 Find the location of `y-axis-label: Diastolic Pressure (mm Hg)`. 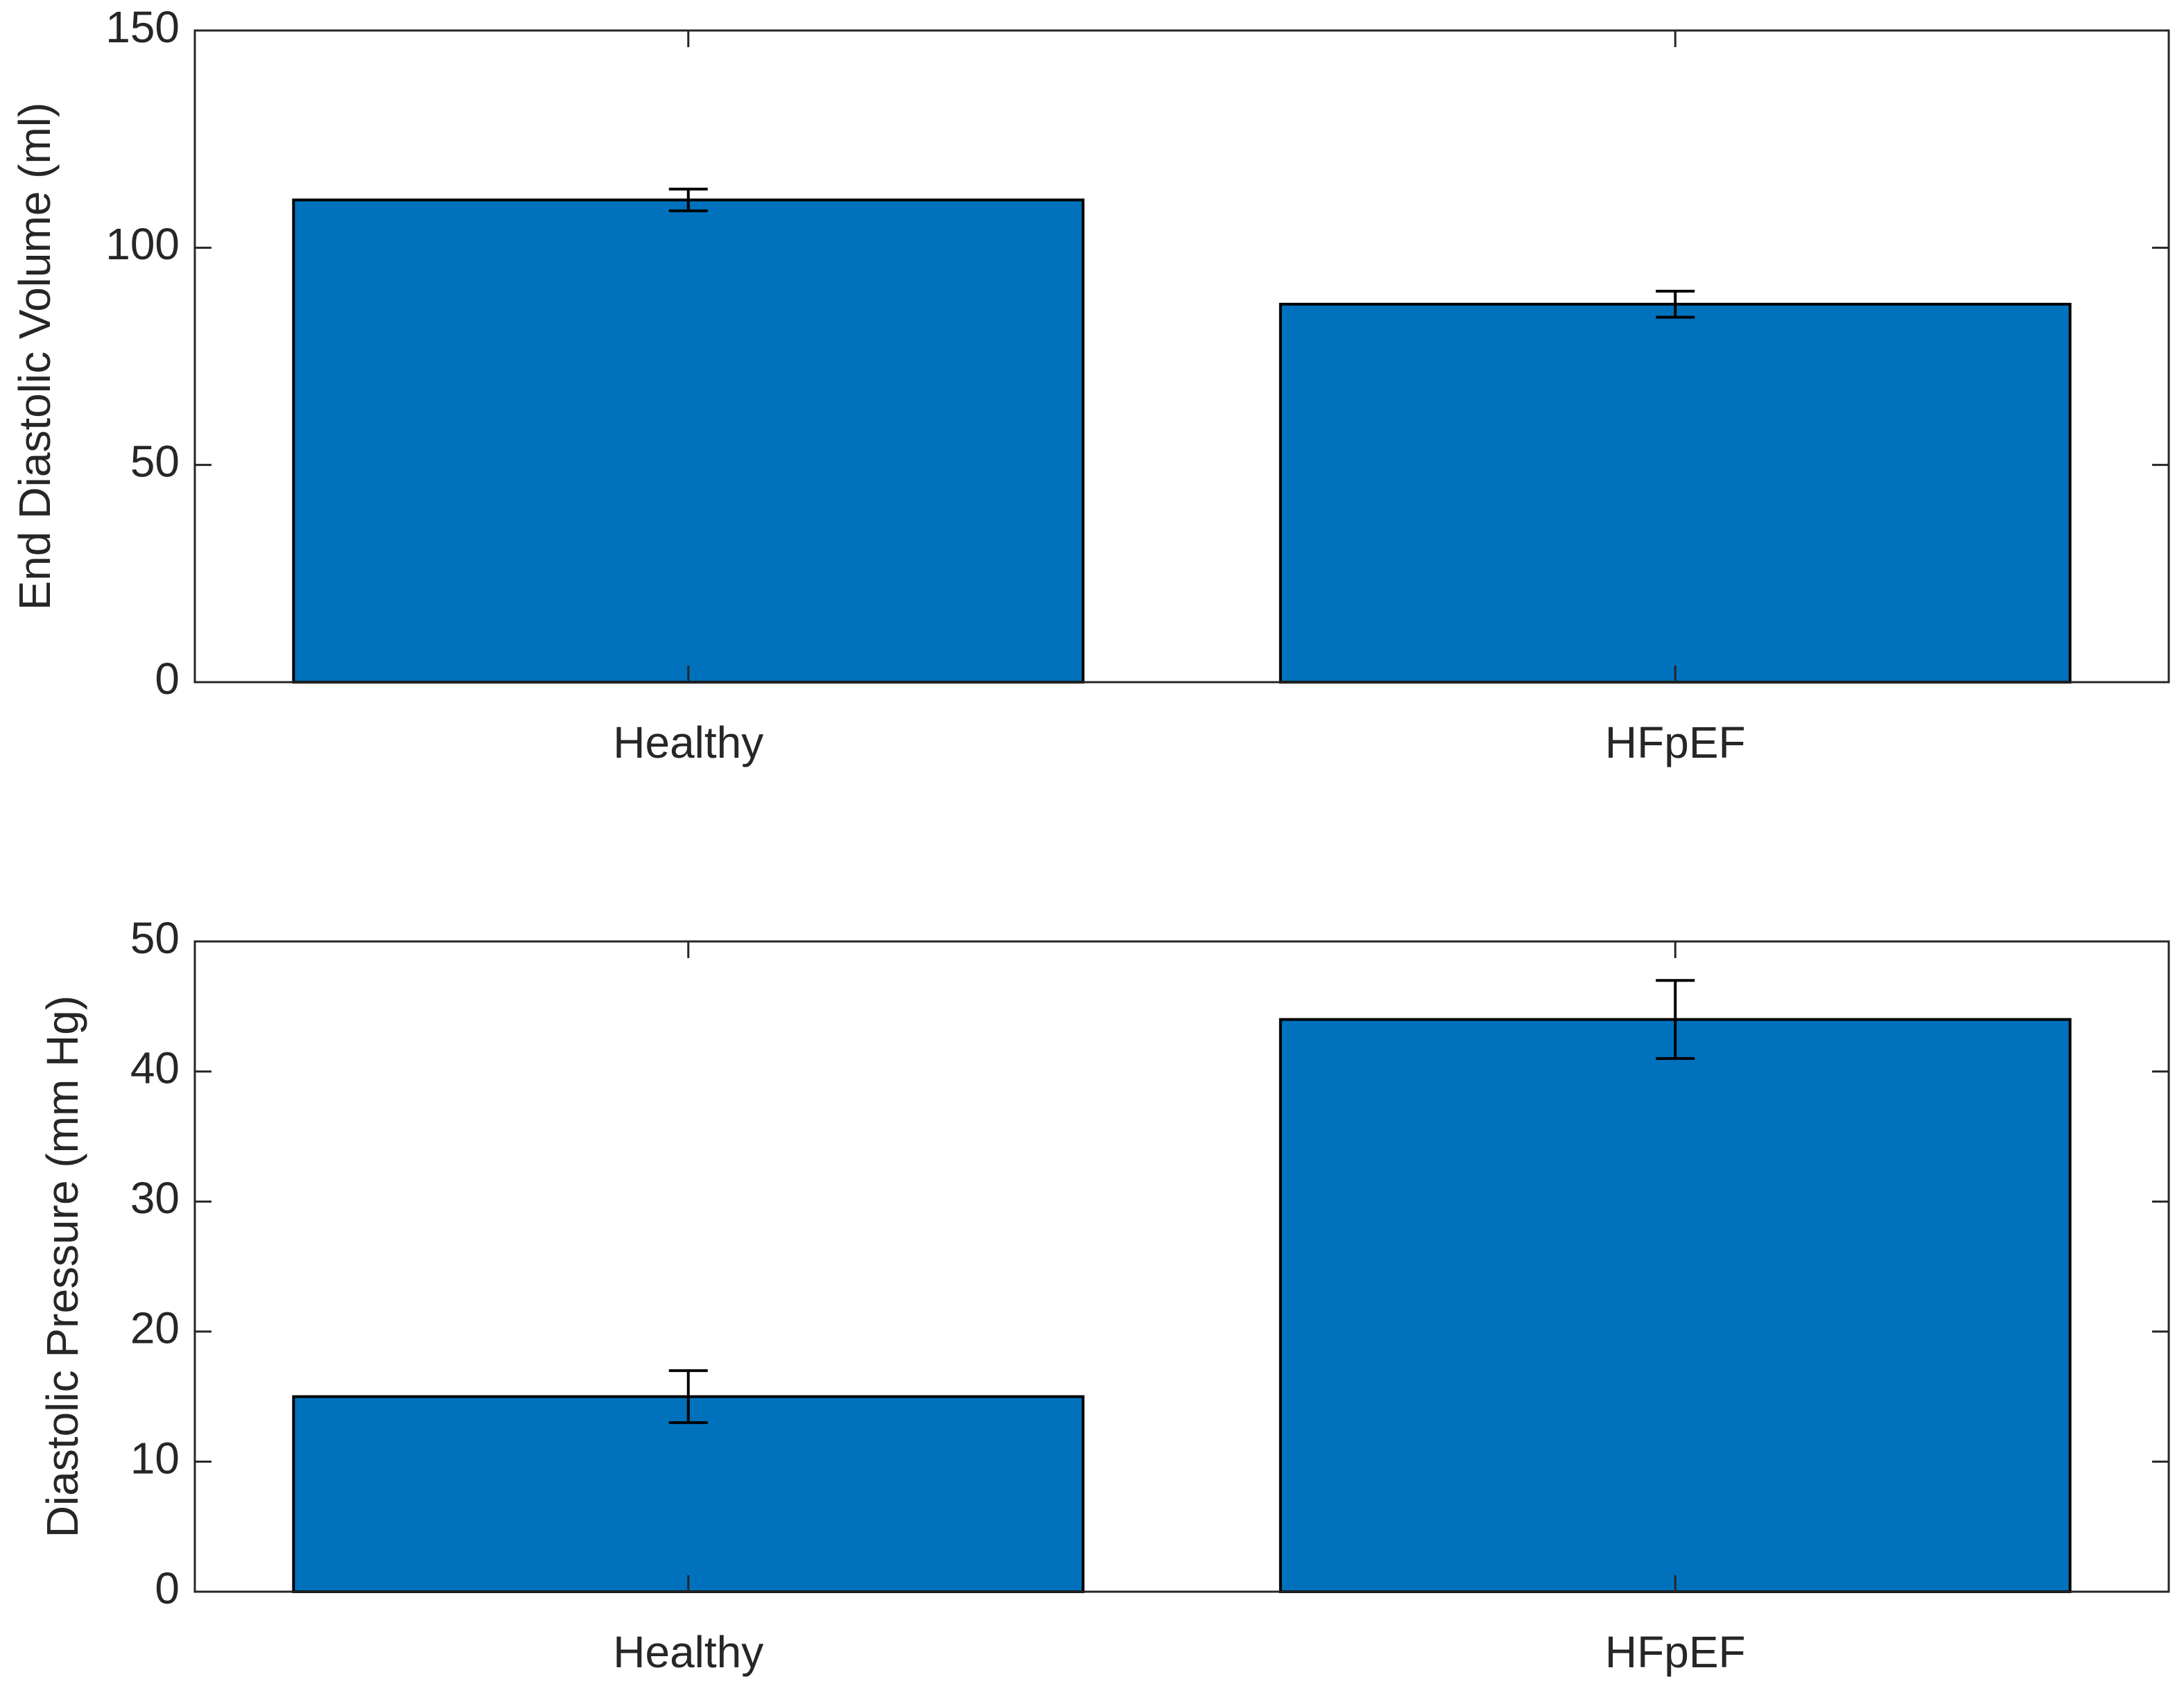

y-axis-label: Diastolic Pressure (mm Hg) is located at coordinates (62, 1267).